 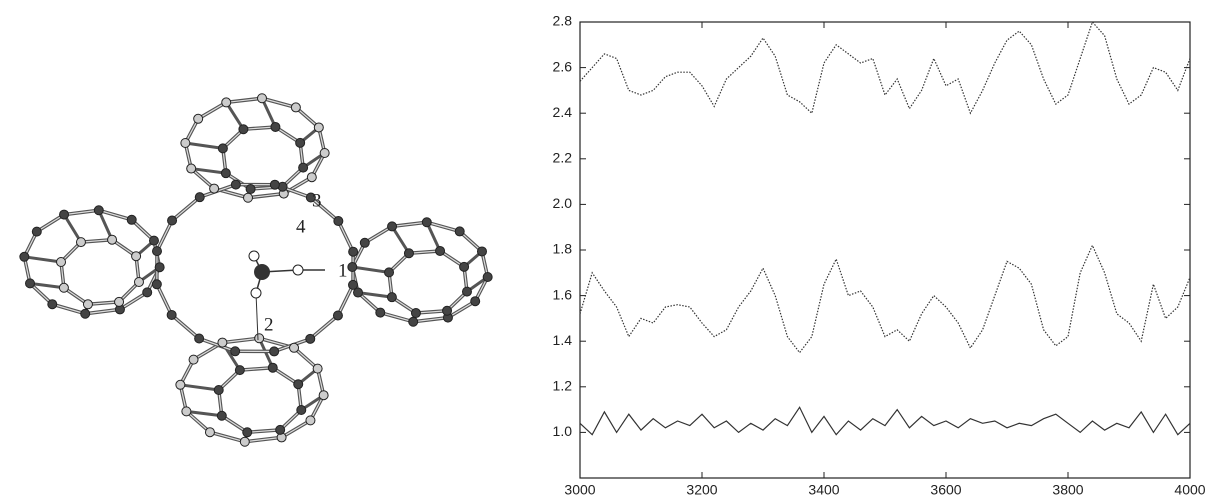 What do you see at coordinates (301, 226) in the screenshot?
I see `site-label: 4` at bounding box center [301, 226].